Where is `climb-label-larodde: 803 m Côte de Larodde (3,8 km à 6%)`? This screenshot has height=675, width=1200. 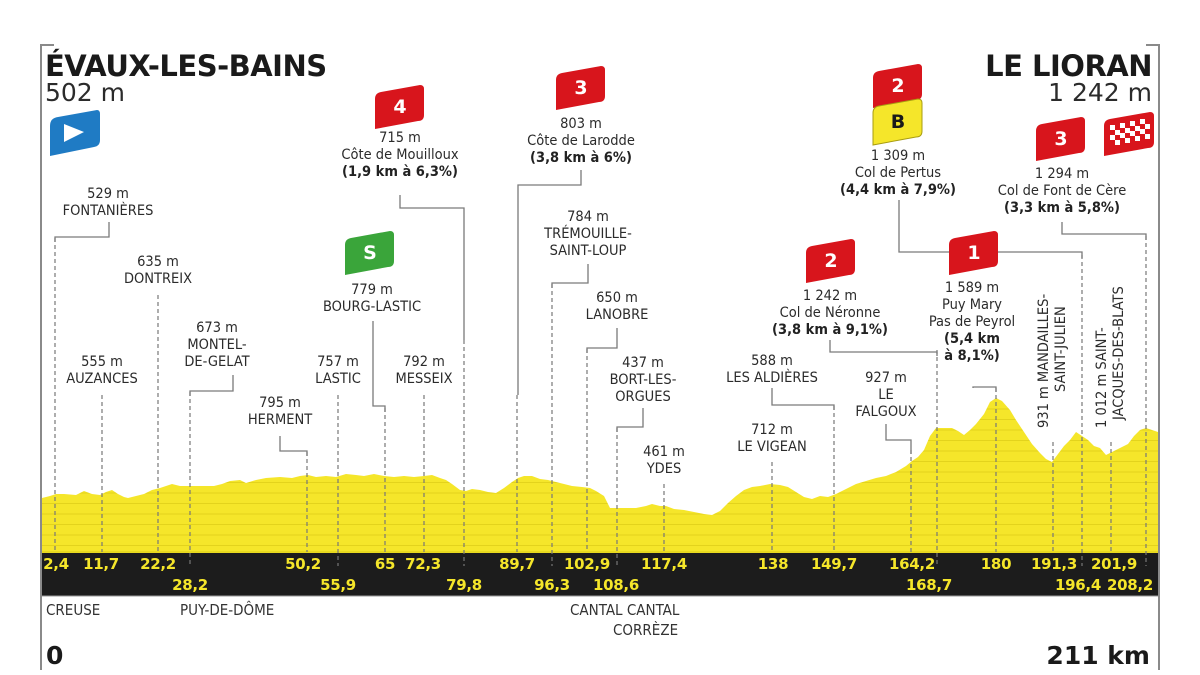 climb-label-larodde: 803 m Côte de Larodde (3,8 km à 6%) is located at coordinates (581, 141).